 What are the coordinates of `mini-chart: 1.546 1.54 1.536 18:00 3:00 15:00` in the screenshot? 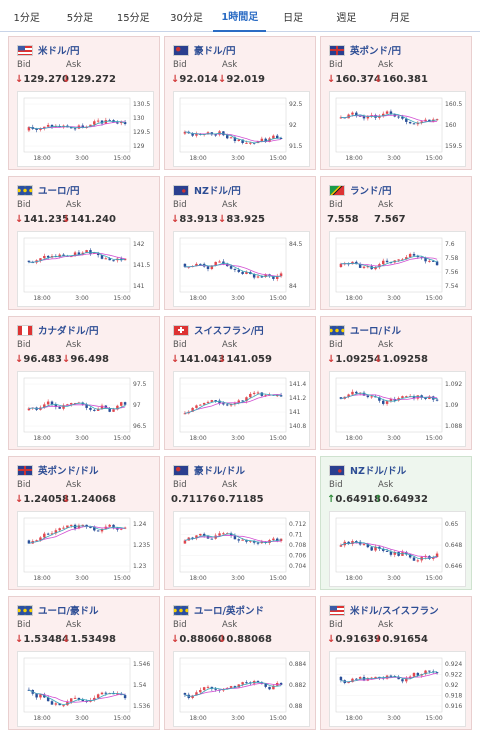 It's located at (85, 689).